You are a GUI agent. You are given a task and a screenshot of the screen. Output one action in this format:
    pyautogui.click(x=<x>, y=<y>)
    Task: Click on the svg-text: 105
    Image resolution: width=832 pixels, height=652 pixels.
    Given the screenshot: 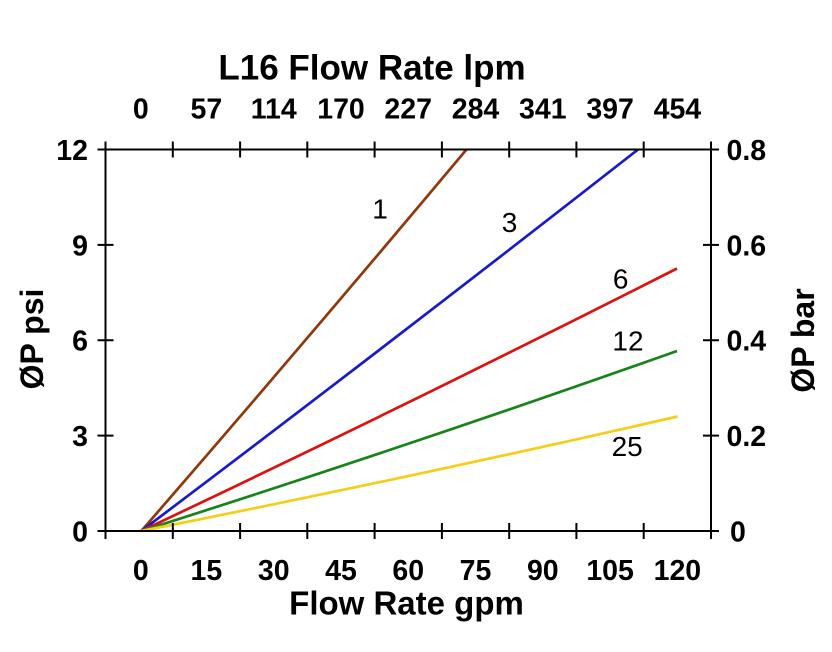 What is the action you would take?
    pyautogui.click(x=610, y=571)
    